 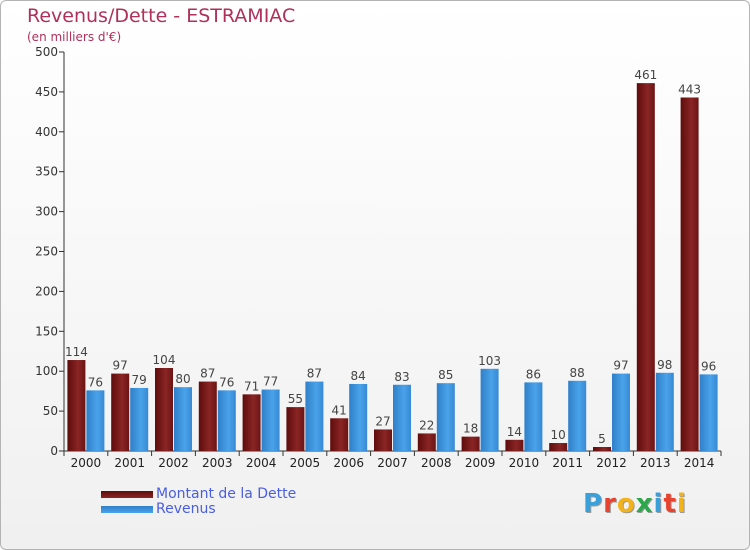 I want to click on chart-title: Revenus/Dette - ESTRAMIAC, so click(x=161, y=16).